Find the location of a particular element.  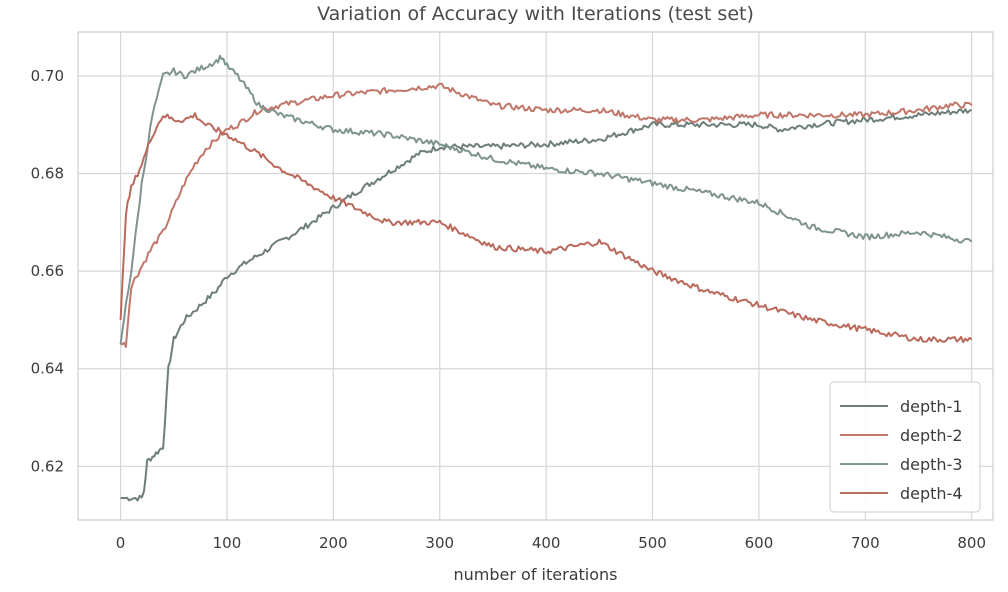

y-tick-label: 0.70 is located at coordinates (47, 76).